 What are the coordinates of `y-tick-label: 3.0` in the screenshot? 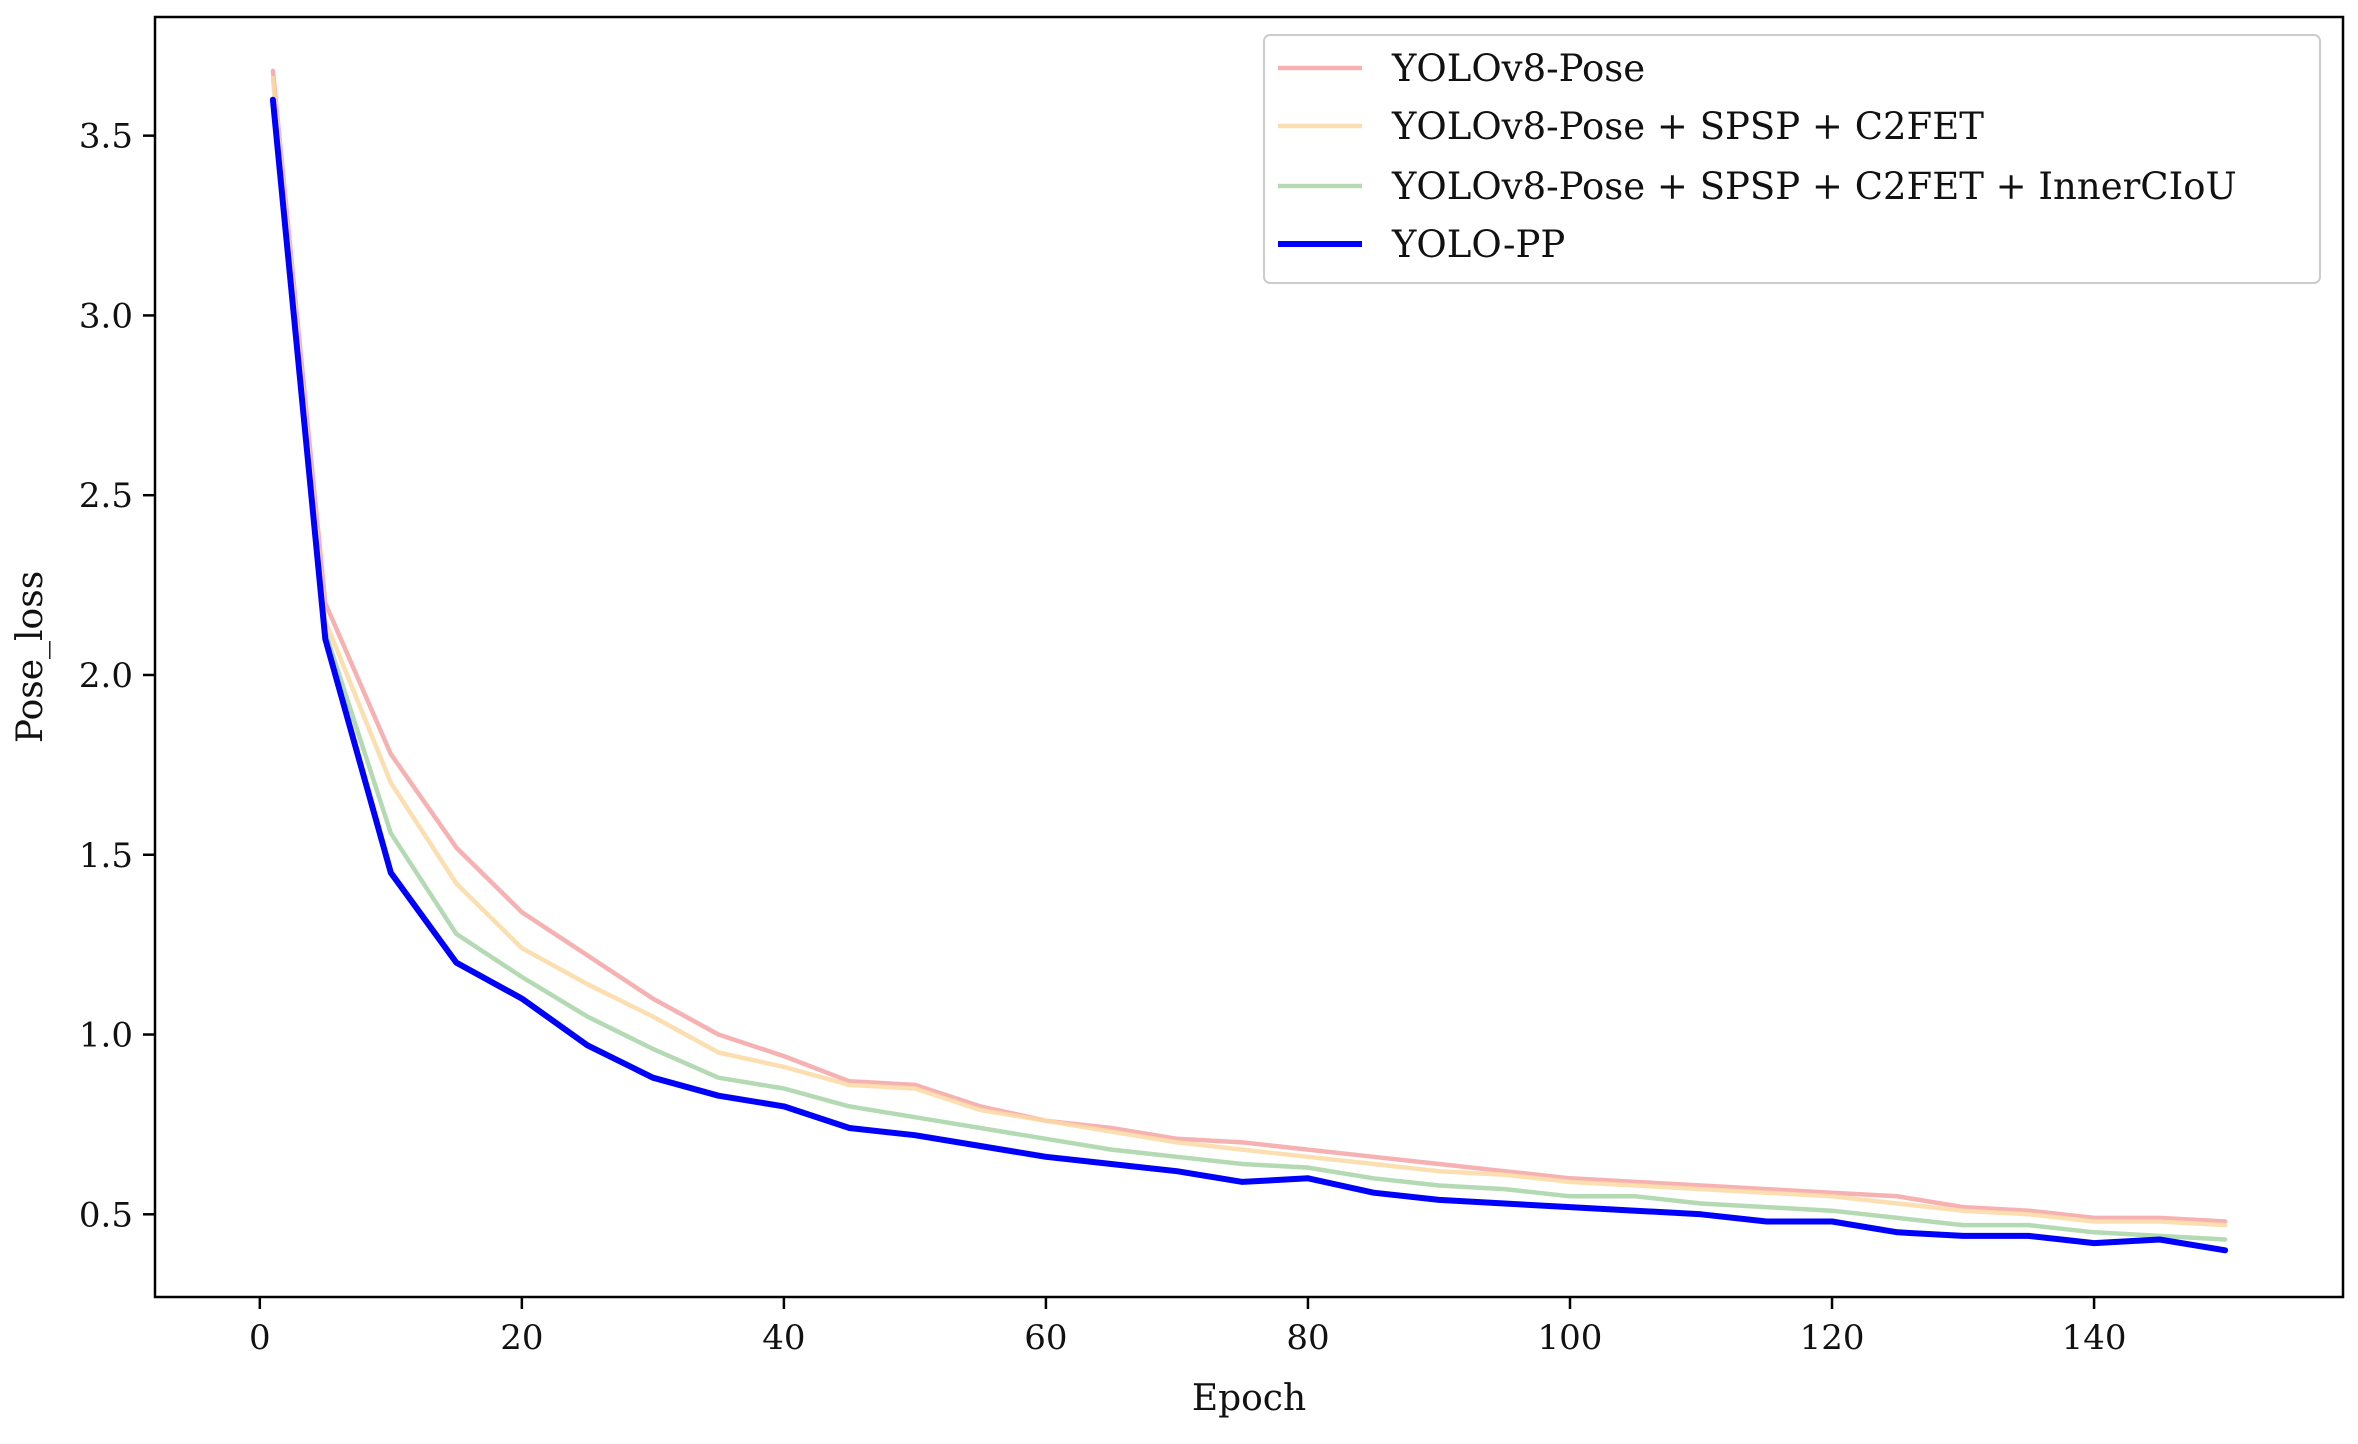 It's located at (106, 316).